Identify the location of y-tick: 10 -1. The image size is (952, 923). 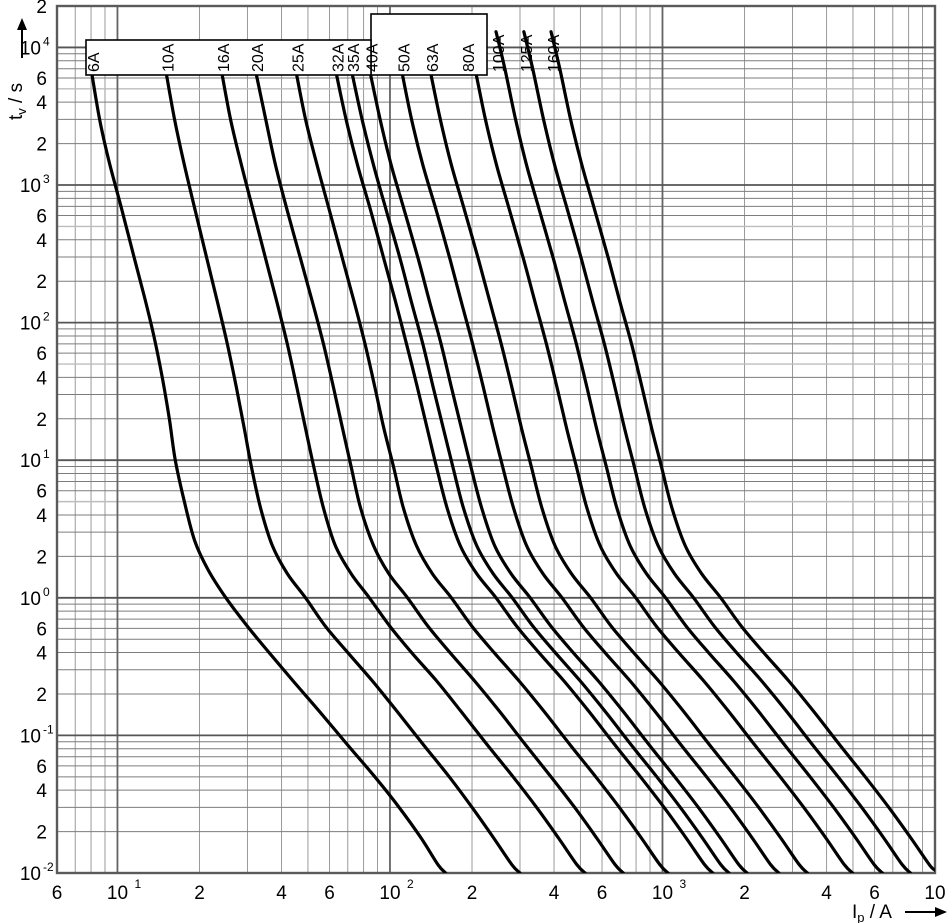
(37, 734).